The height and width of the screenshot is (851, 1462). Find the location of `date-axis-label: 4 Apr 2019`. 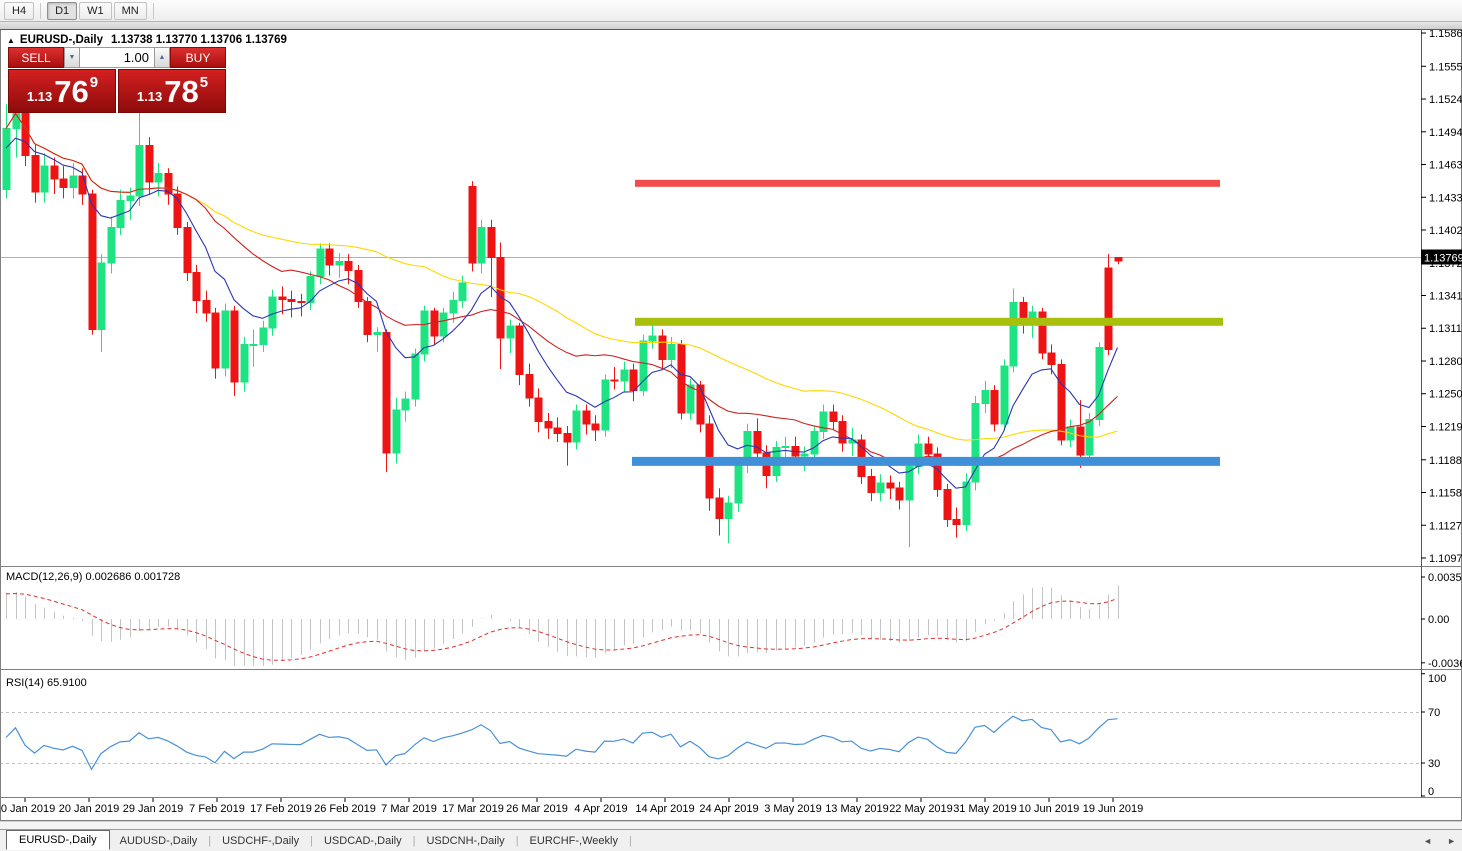

date-axis-label: 4 Apr 2019 is located at coordinates (600, 809).